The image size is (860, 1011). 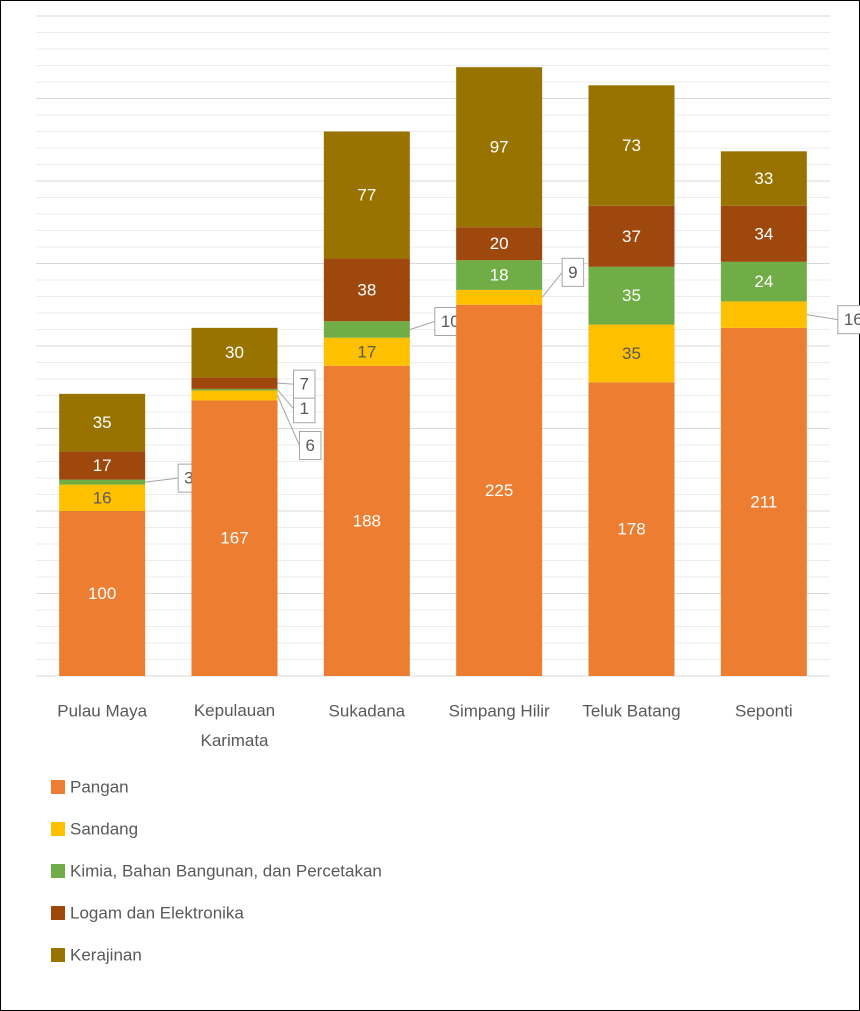 I want to click on x-tick-label: Pulau Maya, so click(x=102, y=710).